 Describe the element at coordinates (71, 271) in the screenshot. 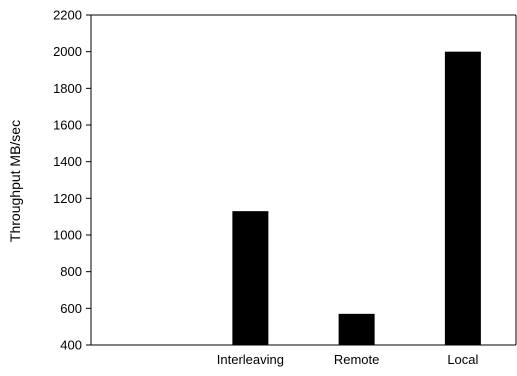

I see `y-tick-label: 800` at that location.